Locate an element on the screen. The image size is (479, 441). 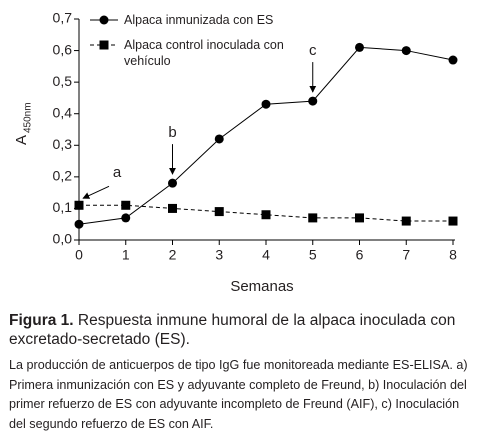
figure-label: Figura 1. is located at coordinates (41, 320).